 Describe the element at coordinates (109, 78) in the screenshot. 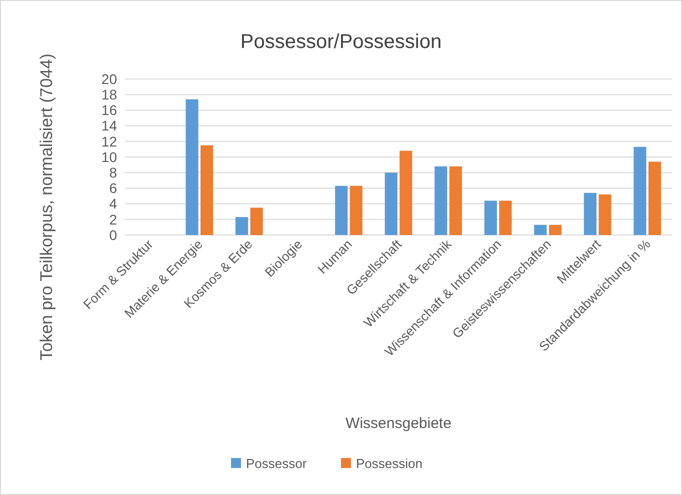

I see `y-tick-label: 20` at that location.